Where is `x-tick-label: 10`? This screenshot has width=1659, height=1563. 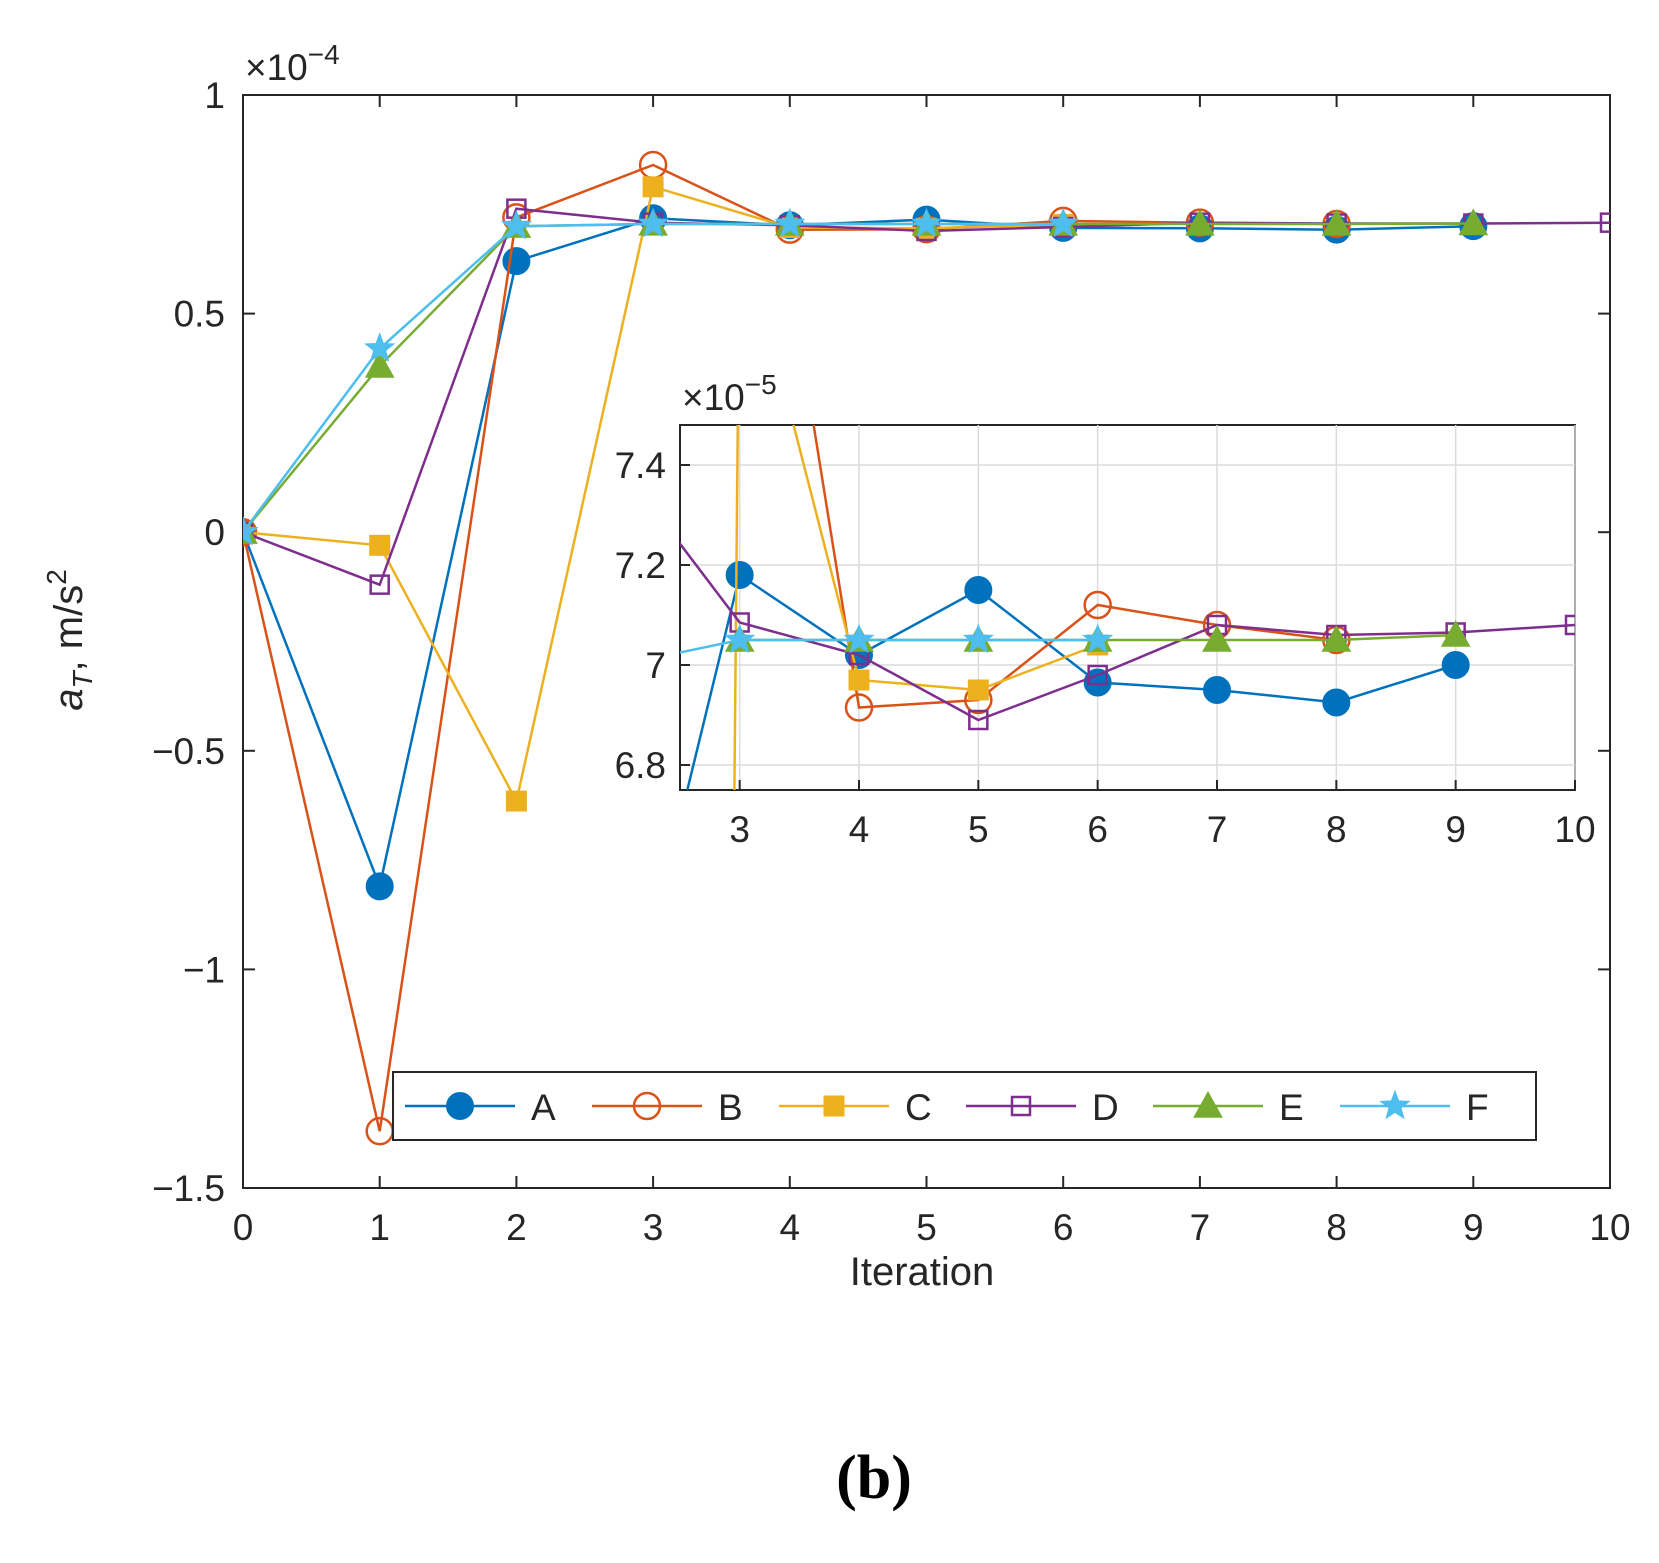
x-tick-label: 10 is located at coordinates (1609, 1227).